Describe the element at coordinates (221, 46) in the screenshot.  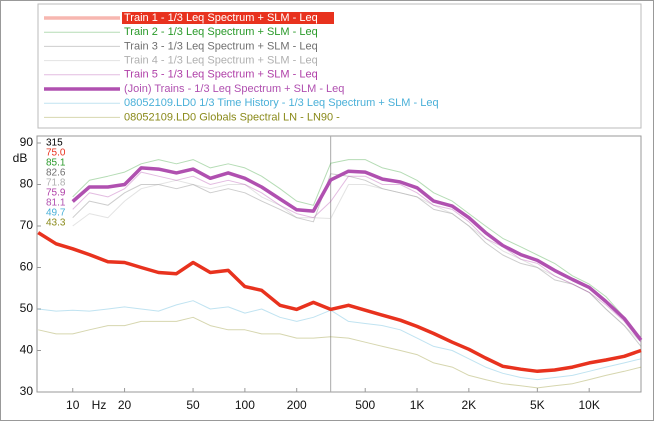
I see `legend-label: Train 3 - 1/3 Leq Spectrum + SLM - Leq` at that location.